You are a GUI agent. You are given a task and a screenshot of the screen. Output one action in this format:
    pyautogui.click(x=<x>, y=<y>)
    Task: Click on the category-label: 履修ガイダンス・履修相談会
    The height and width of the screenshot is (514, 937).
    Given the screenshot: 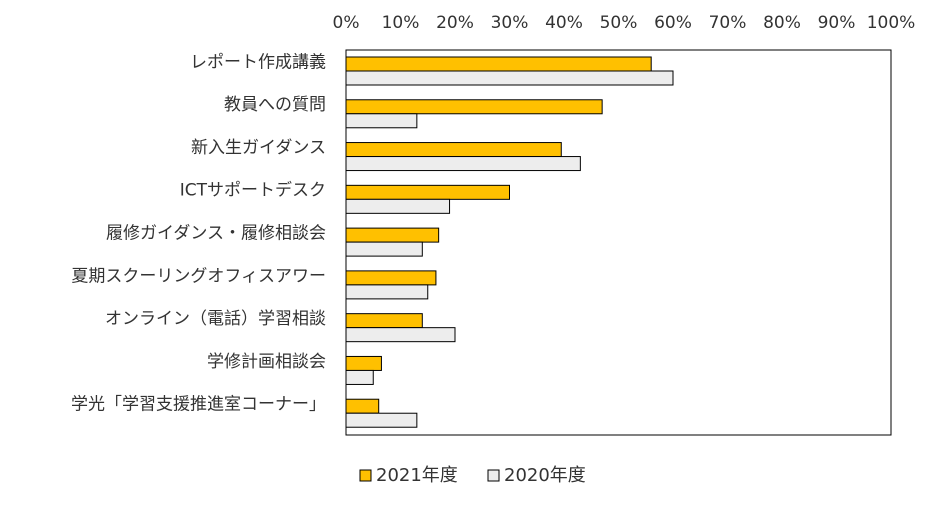 What is the action you would take?
    pyautogui.click(x=216, y=234)
    